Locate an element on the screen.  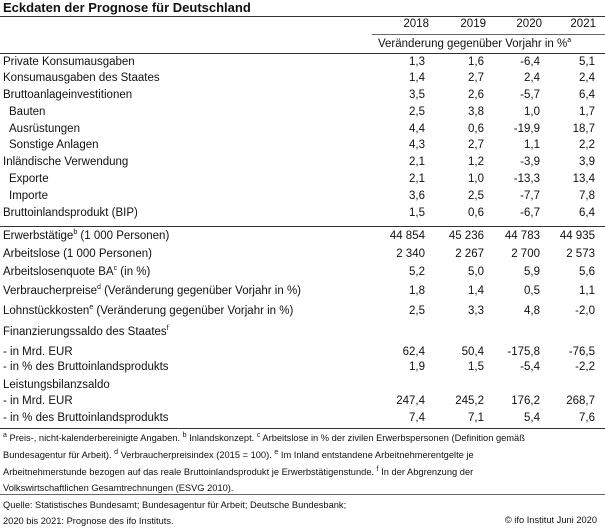
row-label: Private Konsumausgaben is located at coordinates (69, 62).